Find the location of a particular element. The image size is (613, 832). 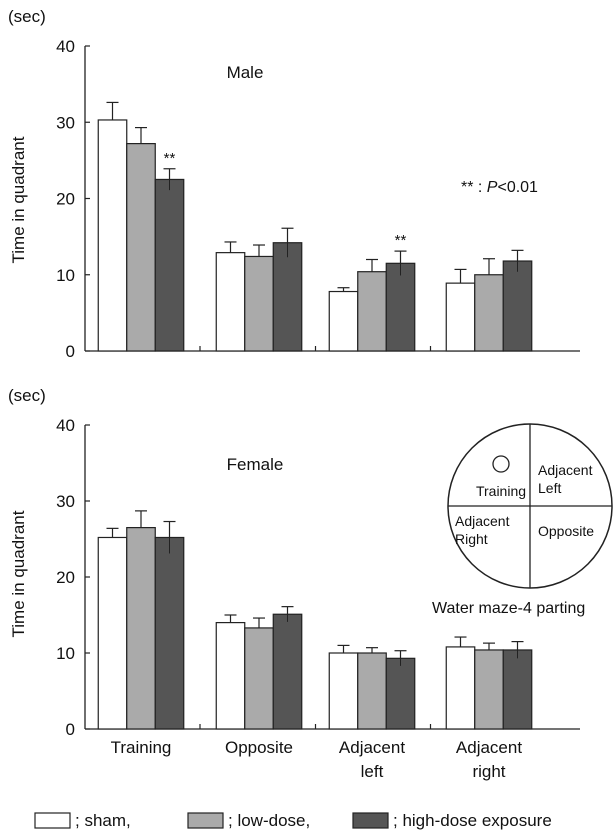

p-note-suffix: <0.01 is located at coordinates (517, 187).